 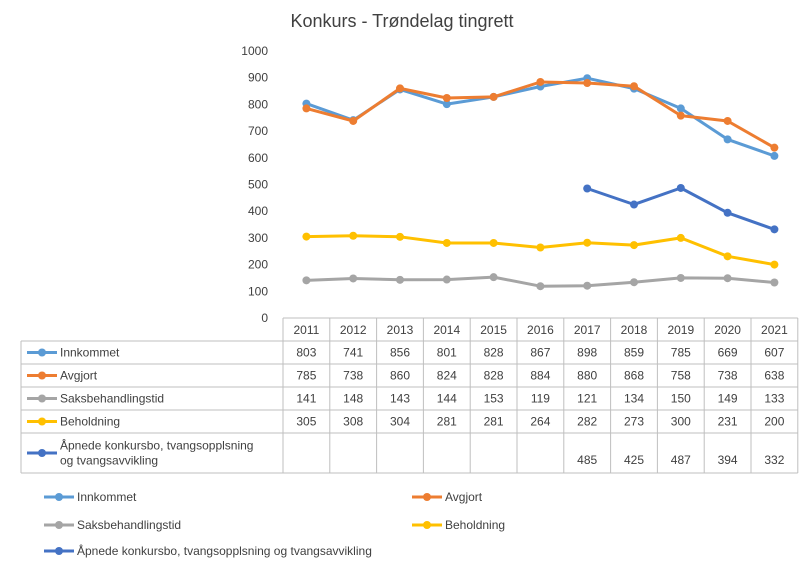 What do you see at coordinates (400, 236) in the screenshot?
I see `data-point-beholdning-2013` at bounding box center [400, 236].